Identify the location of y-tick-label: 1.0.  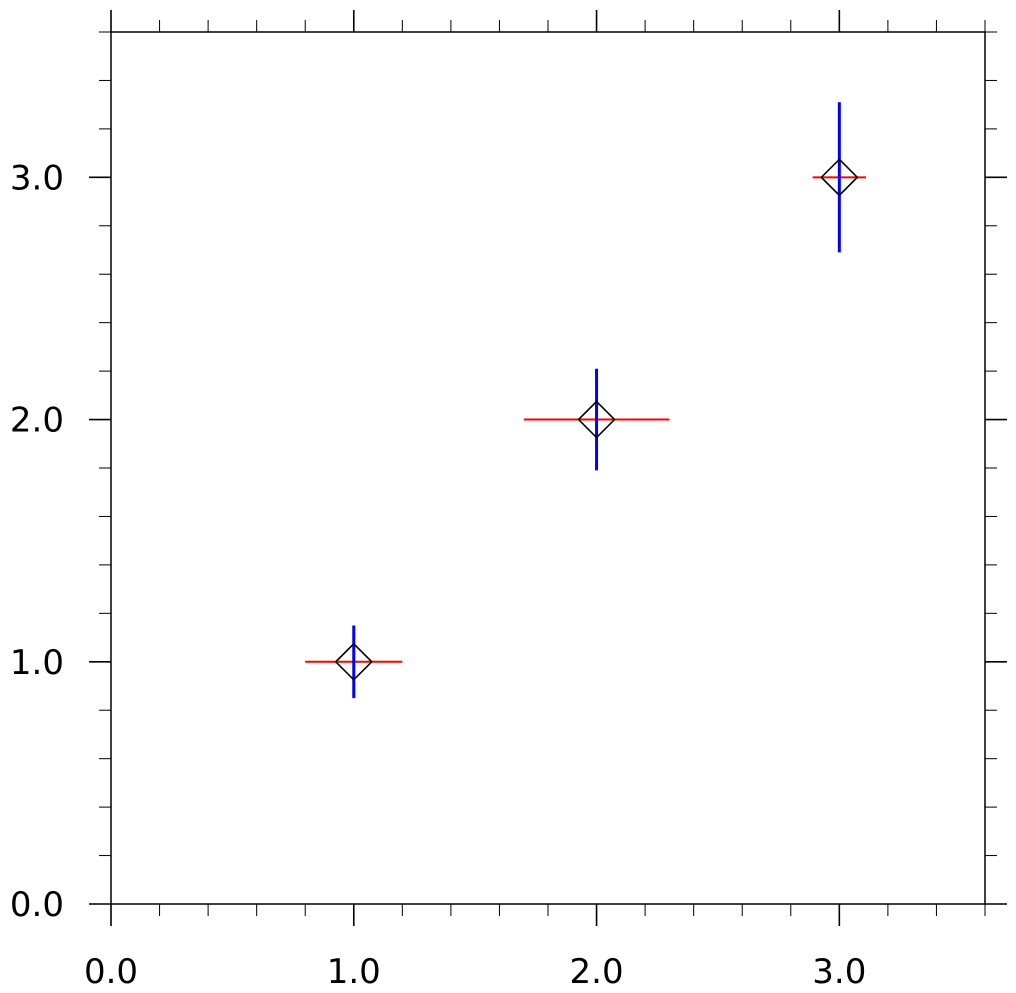
(37, 663).